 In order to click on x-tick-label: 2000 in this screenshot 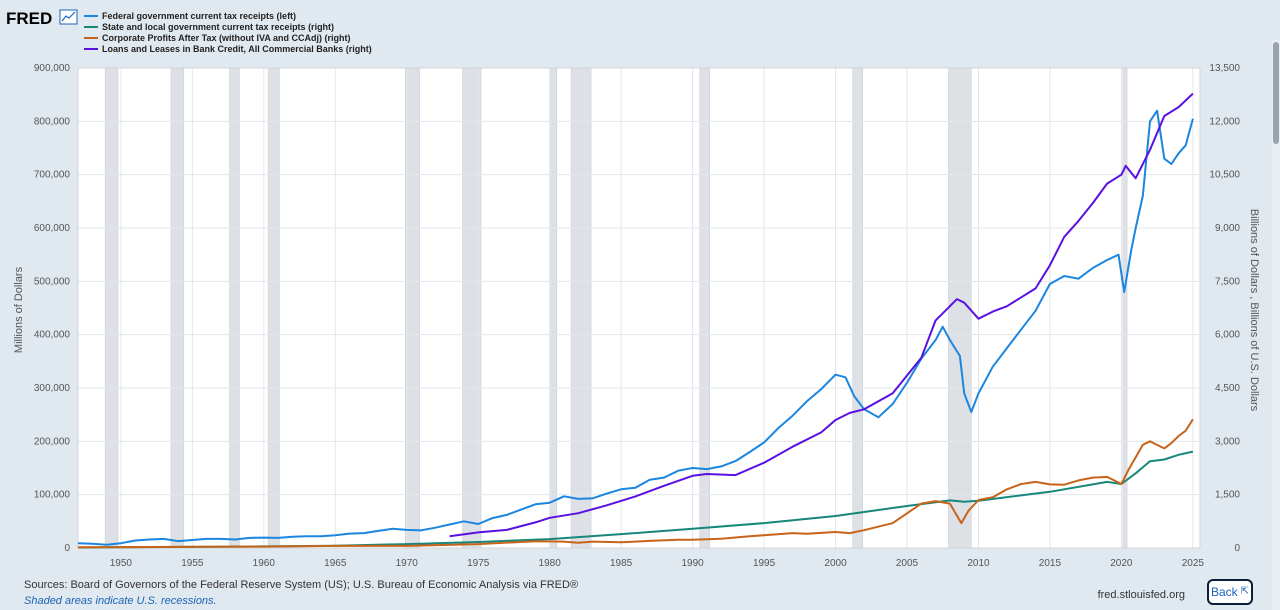, I will do `click(835, 563)`.